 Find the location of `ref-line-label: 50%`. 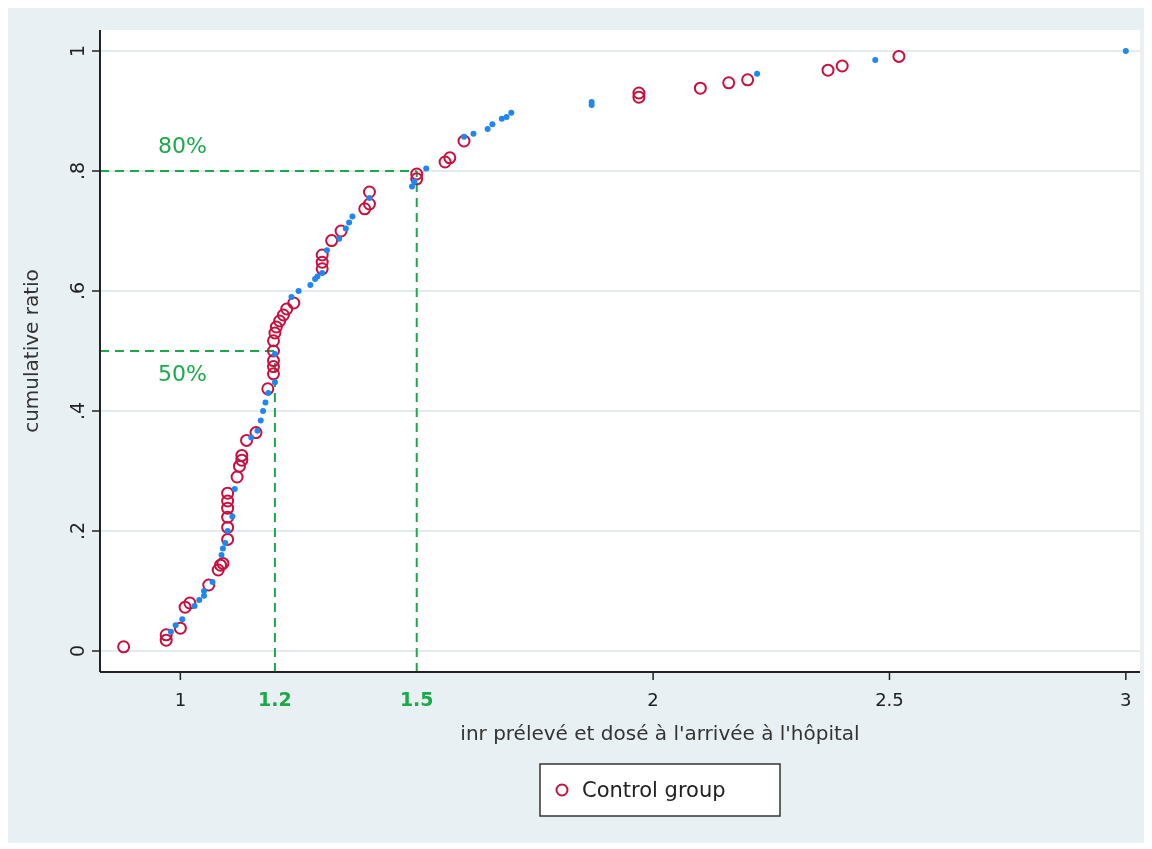

ref-line-label: 50% is located at coordinates (182, 373).